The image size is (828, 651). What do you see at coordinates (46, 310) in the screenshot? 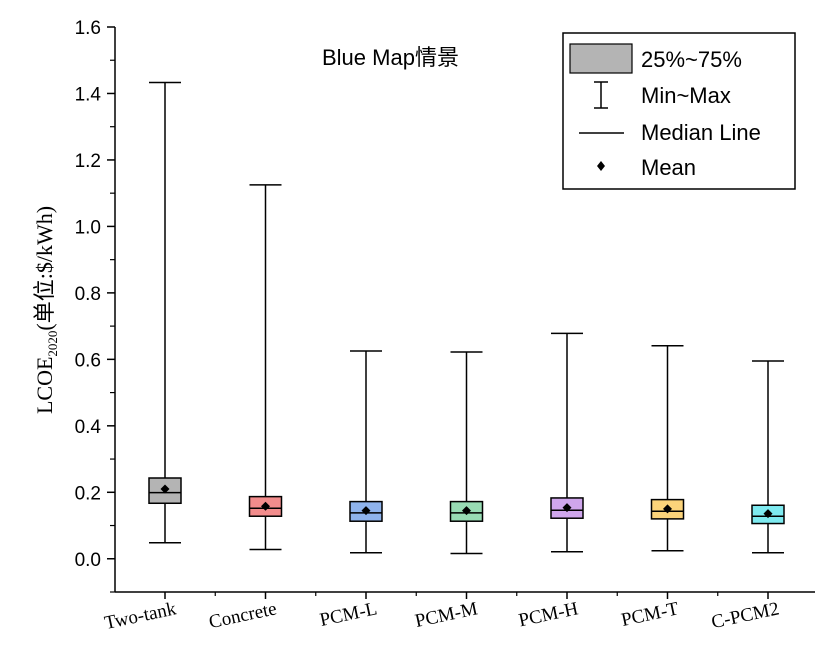
I see `y-axis-label: LCOE2020(单位:$/kWh)` at bounding box center [46, 310].